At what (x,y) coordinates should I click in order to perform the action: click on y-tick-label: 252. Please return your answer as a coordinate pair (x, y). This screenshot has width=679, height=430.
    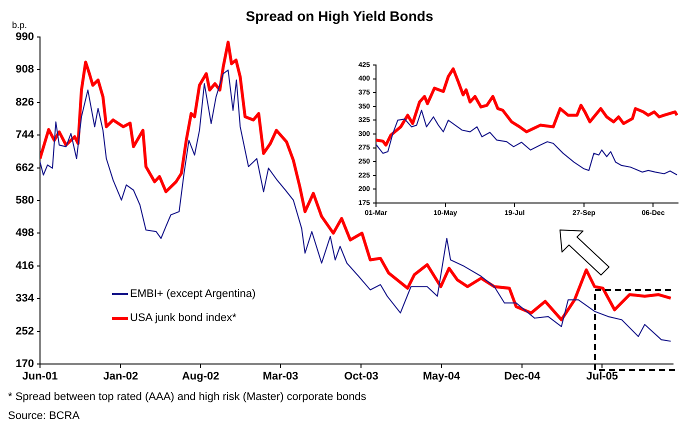
    Looking at the image, I should click on (25, 331).